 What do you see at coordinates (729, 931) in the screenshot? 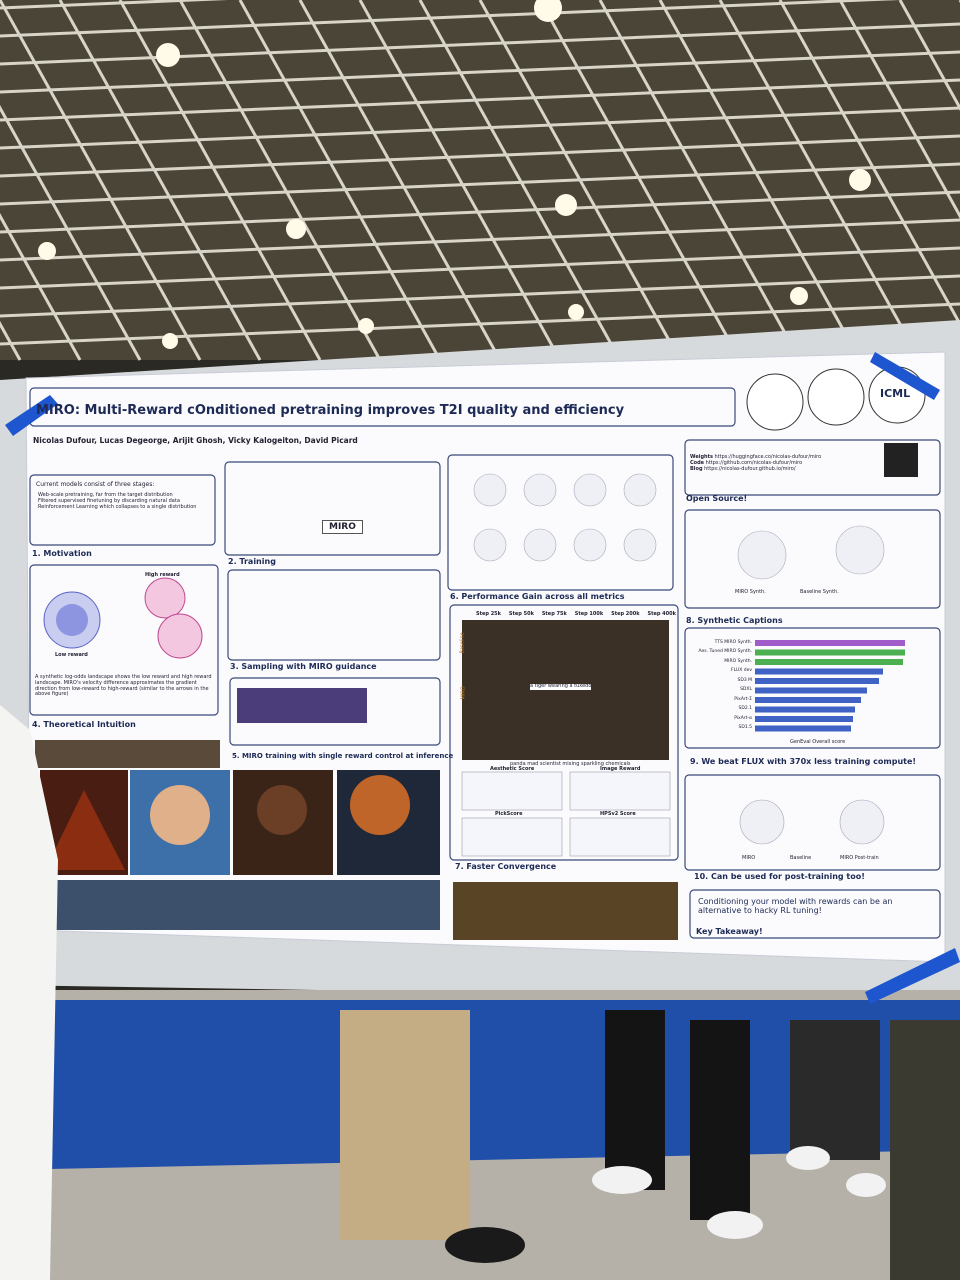
I see `section-heading: Key Takeaway!` at bounding box center [729, 931].